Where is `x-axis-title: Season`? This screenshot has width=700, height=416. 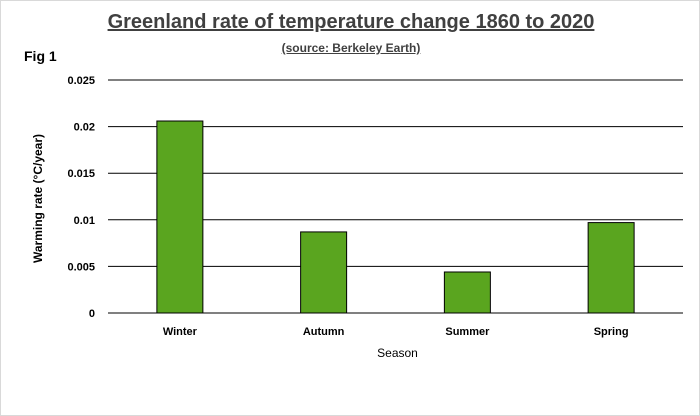 x-axis-title: Season is located at coordinates (397, 353).